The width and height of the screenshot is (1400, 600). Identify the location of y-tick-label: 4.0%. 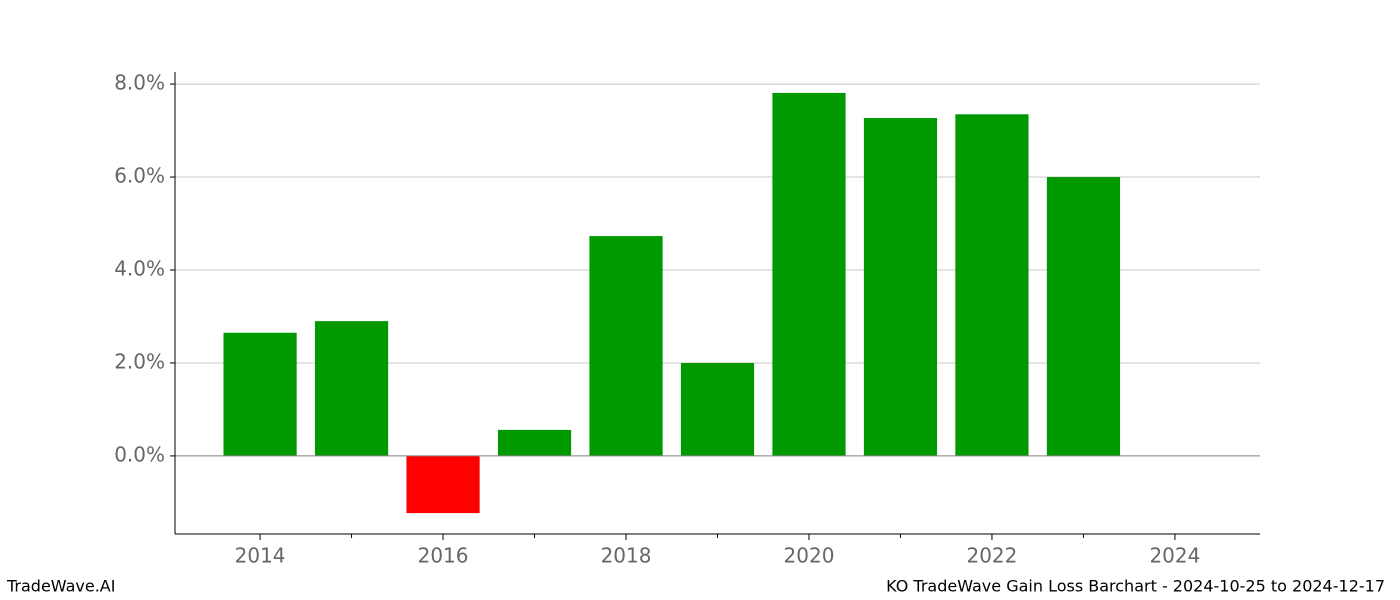
(139, 269).